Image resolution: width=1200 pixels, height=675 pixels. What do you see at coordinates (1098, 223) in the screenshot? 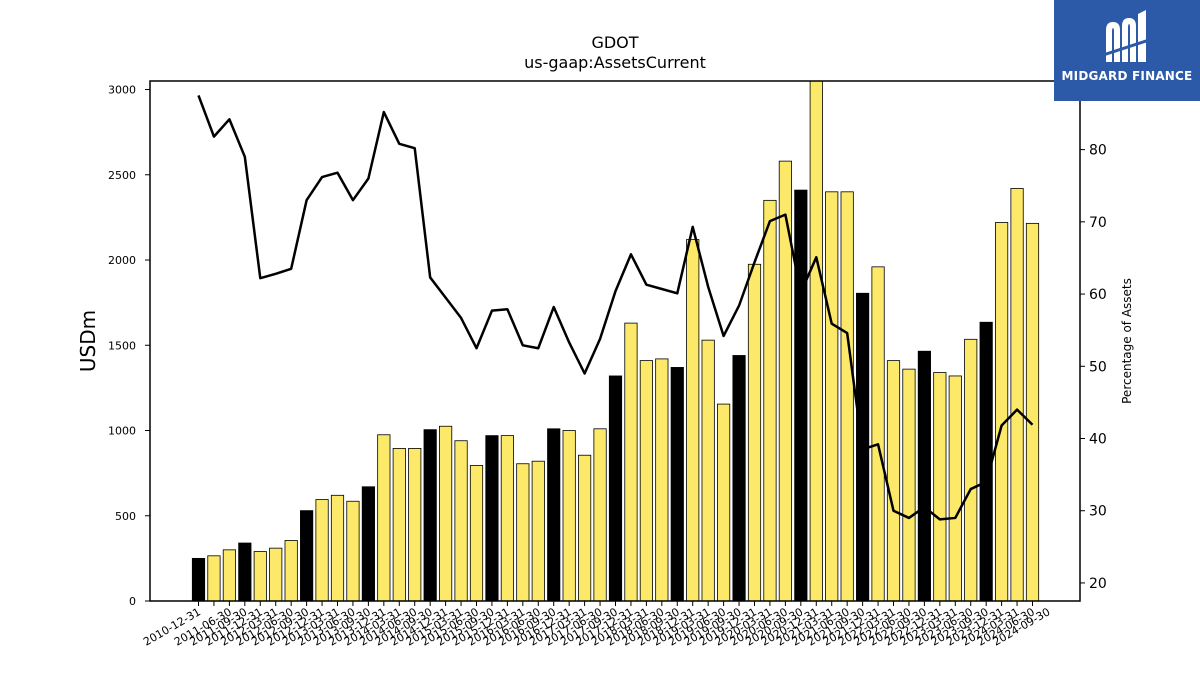
I see `y2-tick-label: 70` at bounding box center [1098, 223].